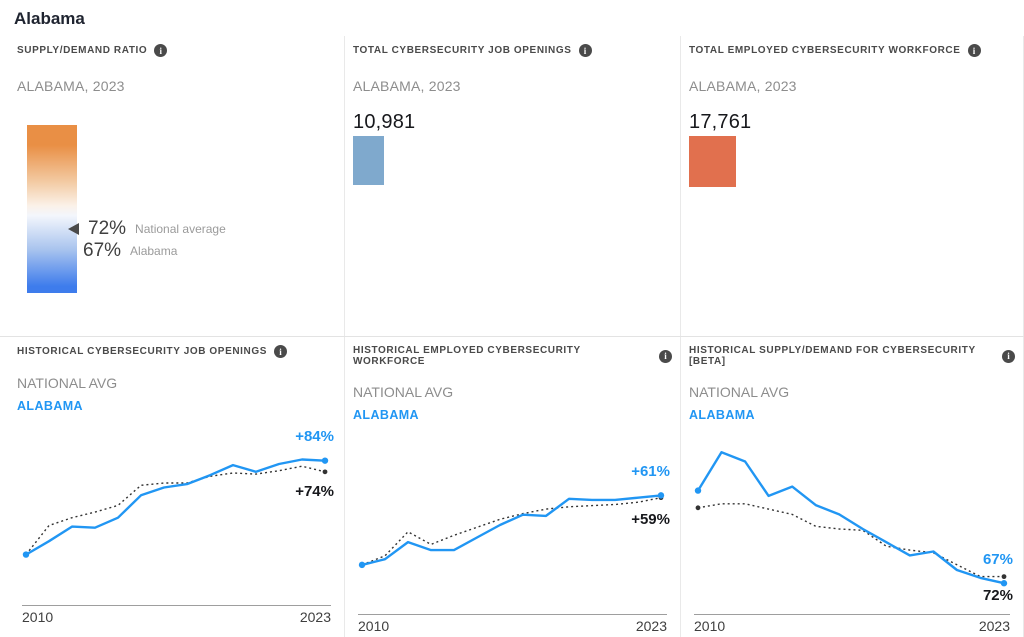  Describe the element at coordinates (314, 491) in the screenshot. I see `national-end-label: +74%` at that location.